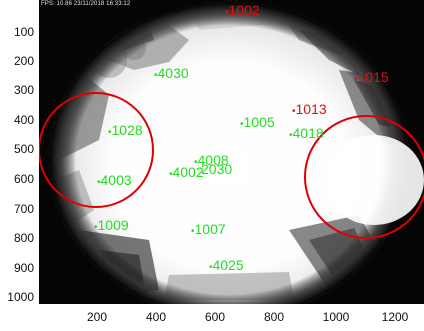 The height and width of the screenshot is (331, 424). I want to click on label-1015: •1015, so click(371, 77).